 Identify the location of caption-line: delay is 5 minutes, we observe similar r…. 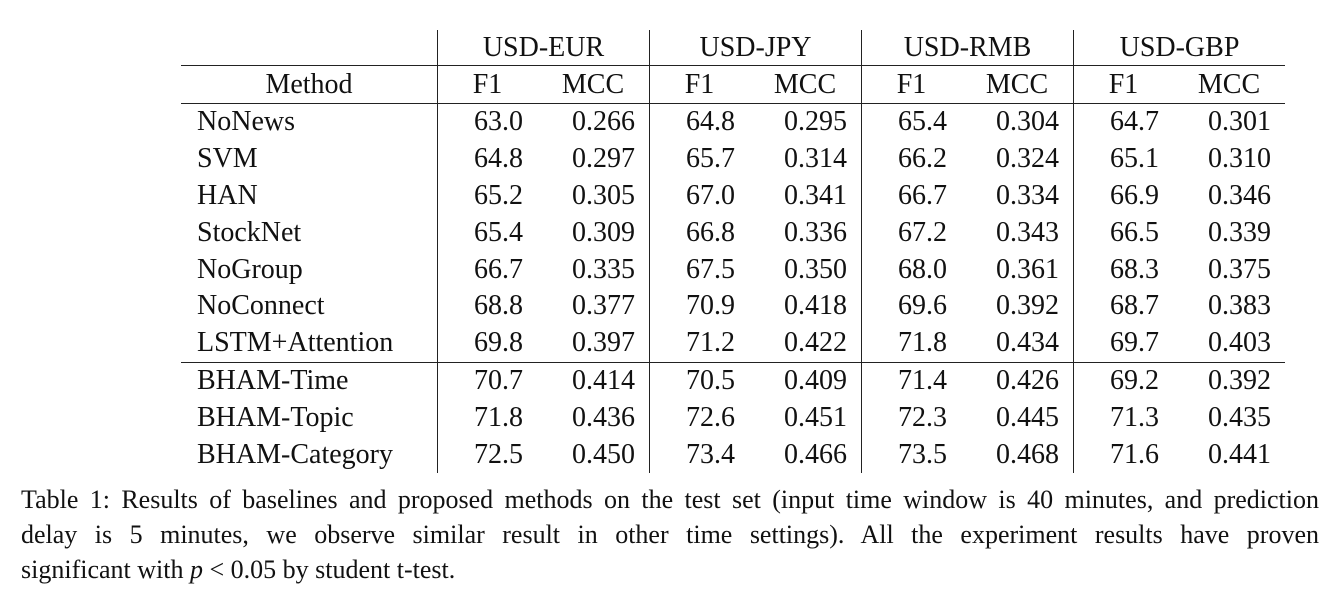
(670, 534).